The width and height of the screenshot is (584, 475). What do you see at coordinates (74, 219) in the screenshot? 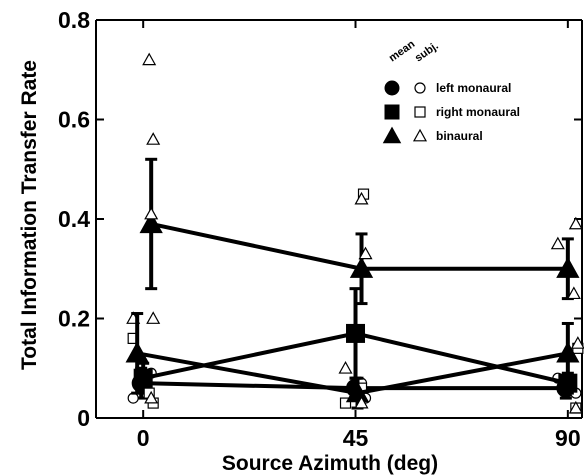
I see `y-tick-label: 0.4` at bounding box center [74, 219].